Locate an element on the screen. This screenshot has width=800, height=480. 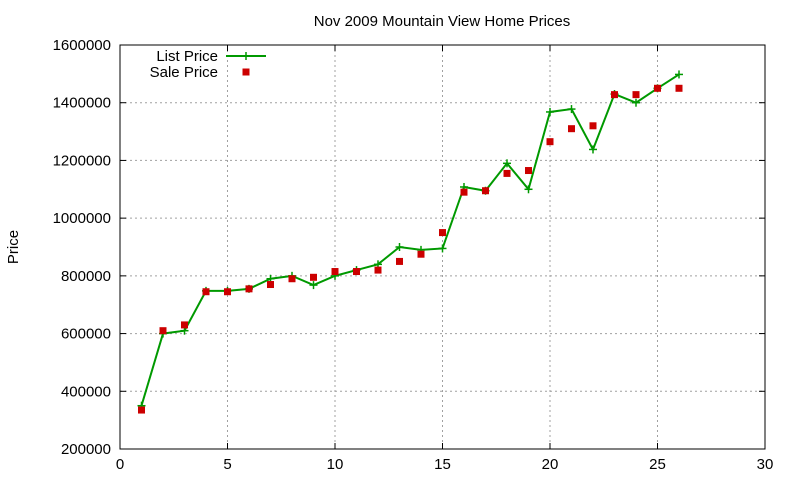
chart-title: Nov 2009 Mountain View Home Prices is located at coordinates (442, 21).